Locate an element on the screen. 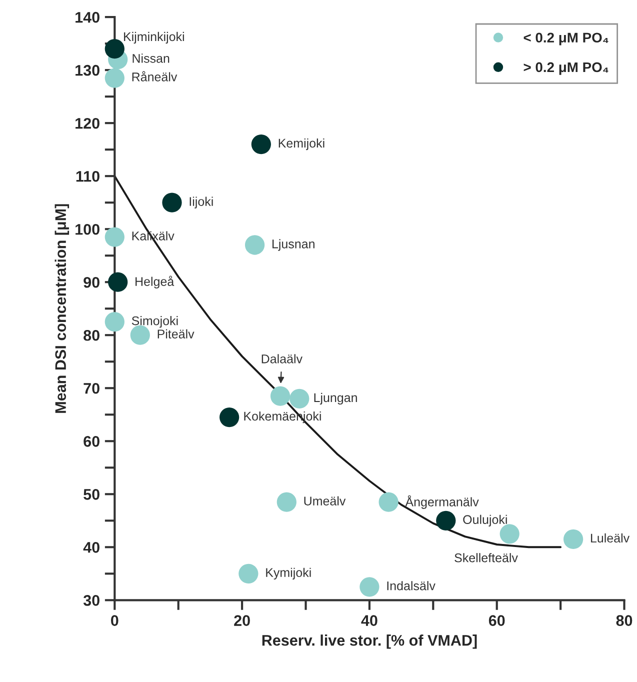 This screenshot has height=682, width=637. annotation: Ångermanälv is located at coordinates (442, 502).